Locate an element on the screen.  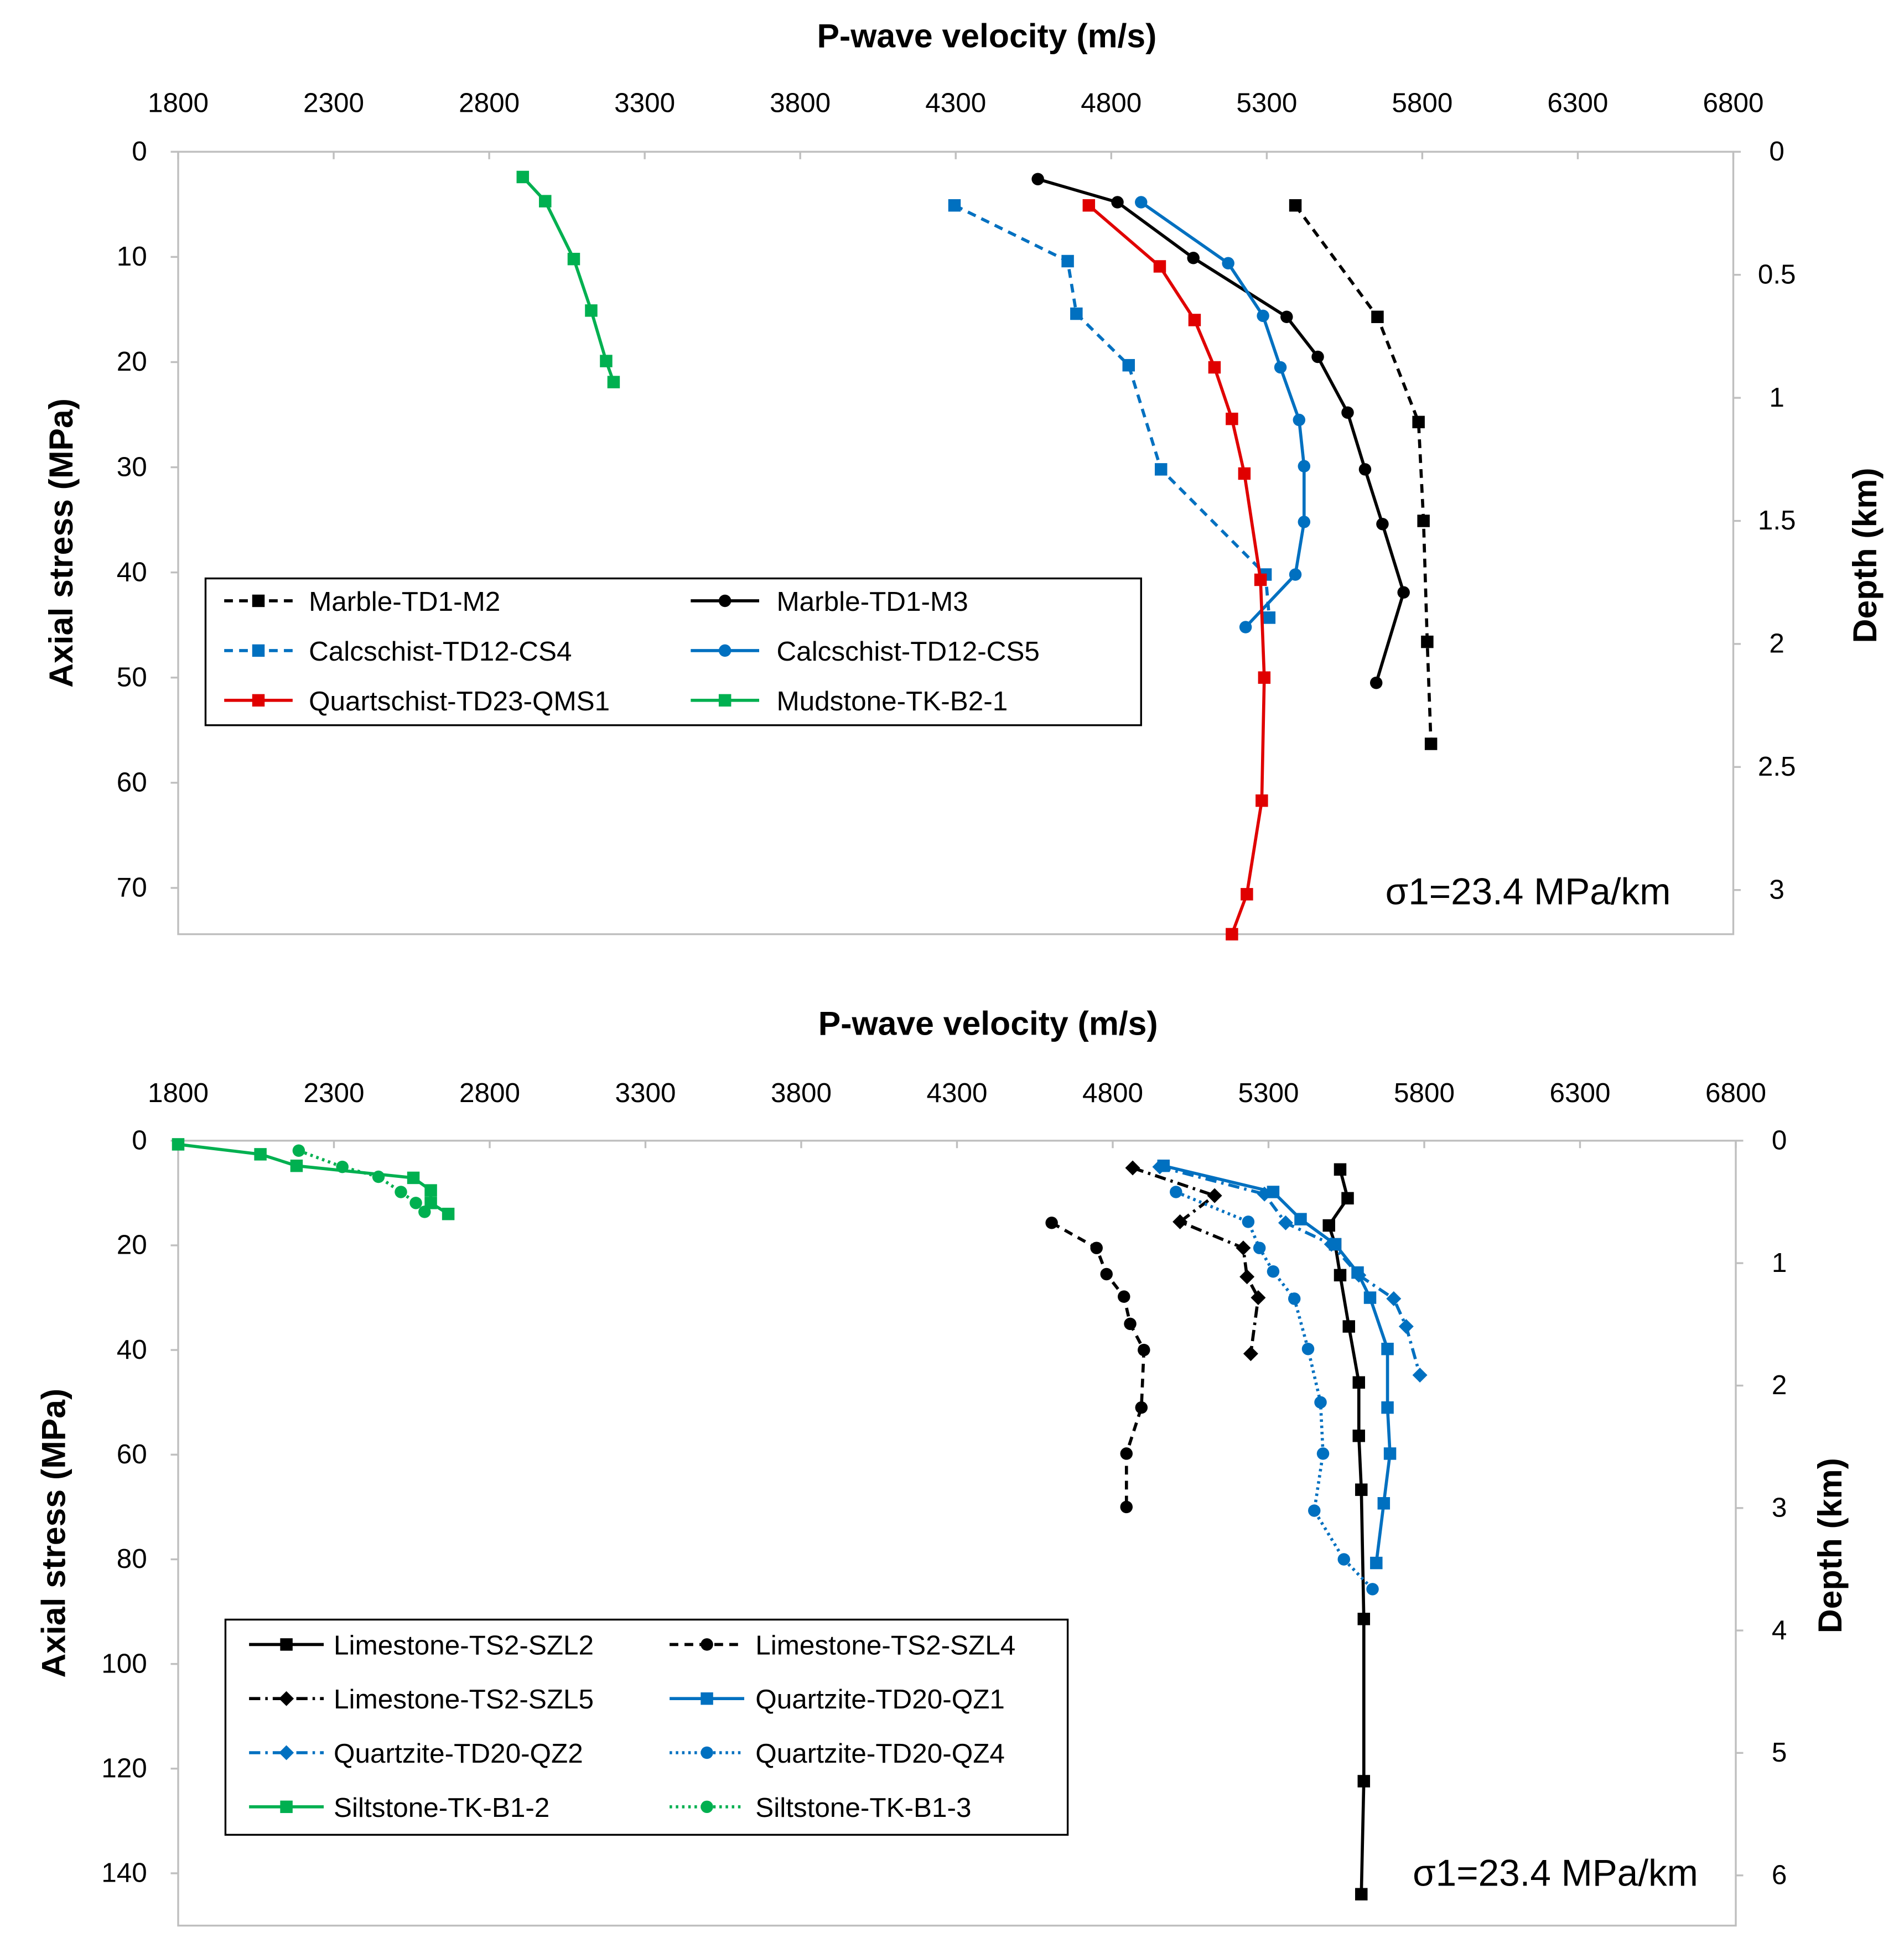
series-limestone-ts2-szl4 is located at coordinates (1098, 1365).